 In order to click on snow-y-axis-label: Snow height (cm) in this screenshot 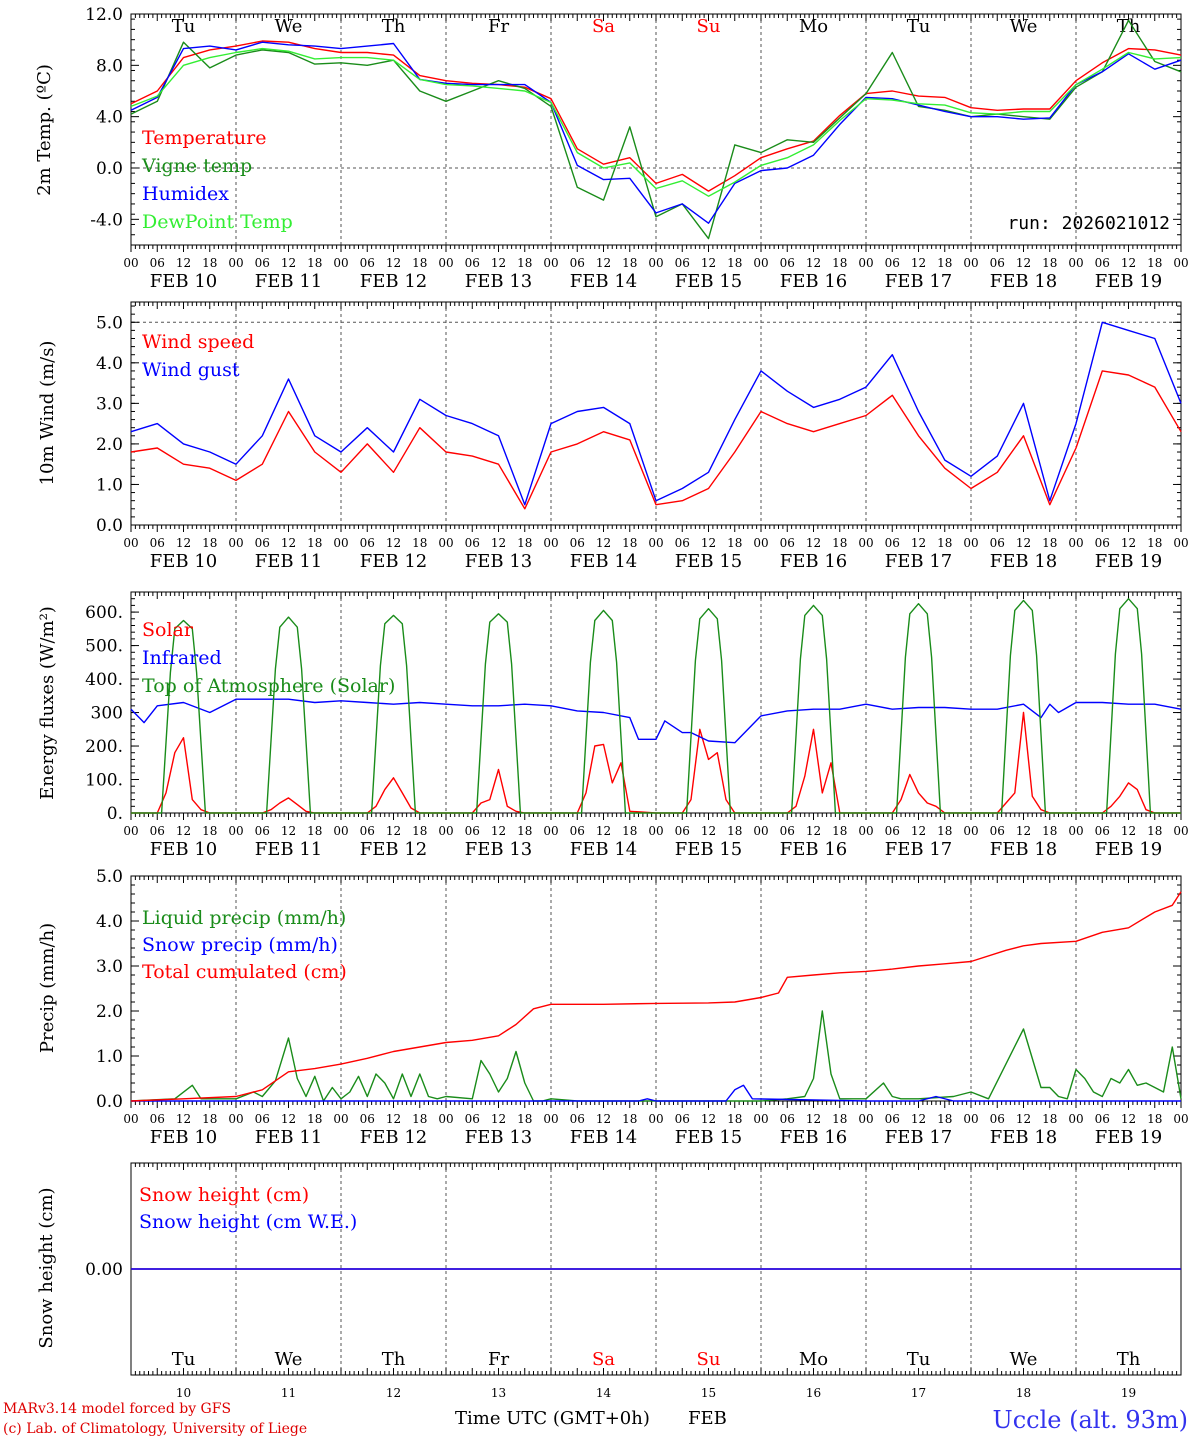, I will do `click(46, 1267)`.